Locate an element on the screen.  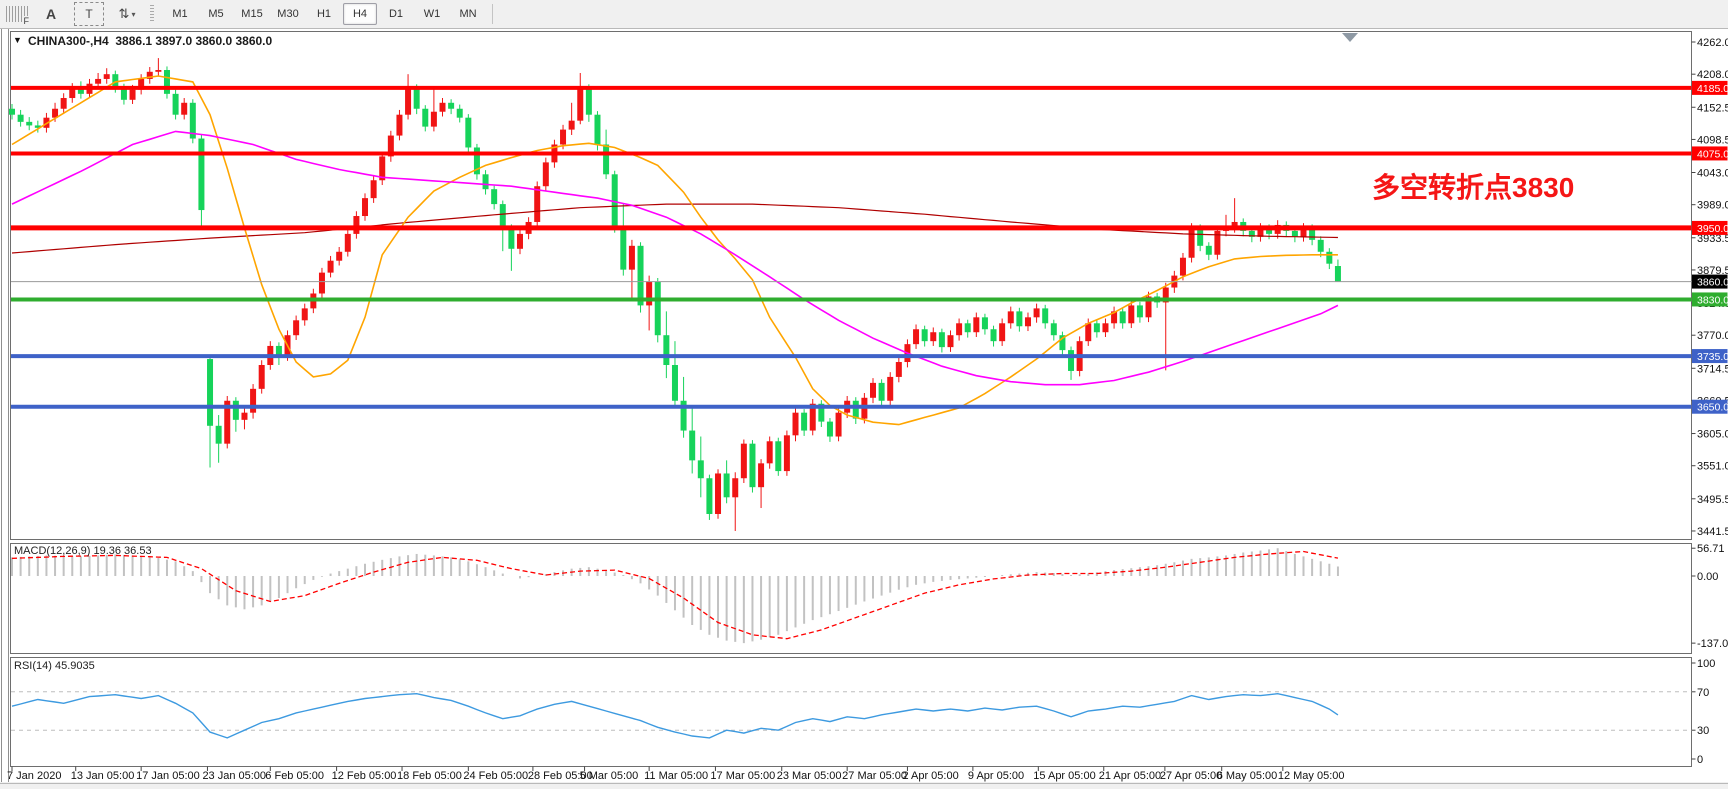
window-frame-left-inner is located at coordinates (8, 405).